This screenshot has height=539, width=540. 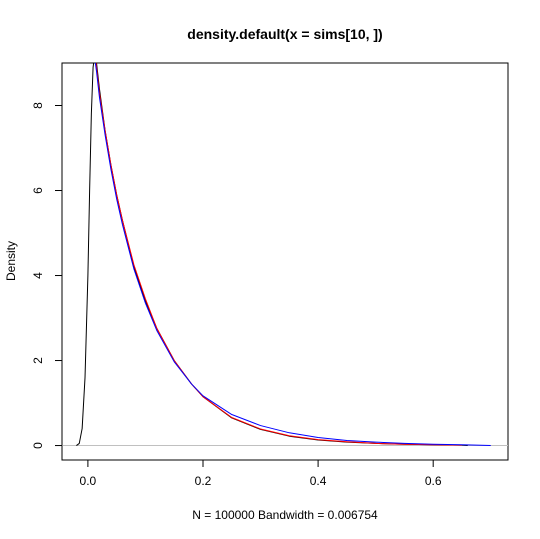 I want to click on y-axis-label: Density, so click(x=11, y=261).